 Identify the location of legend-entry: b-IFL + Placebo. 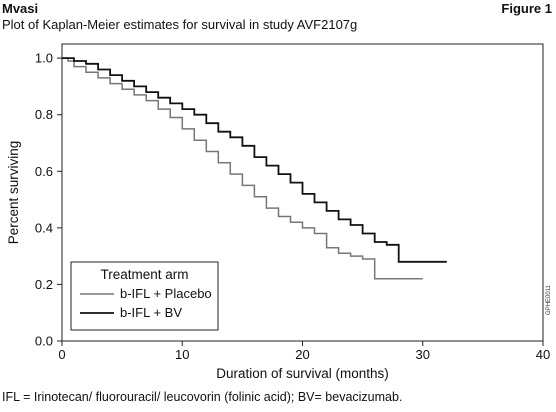
(166, 293).